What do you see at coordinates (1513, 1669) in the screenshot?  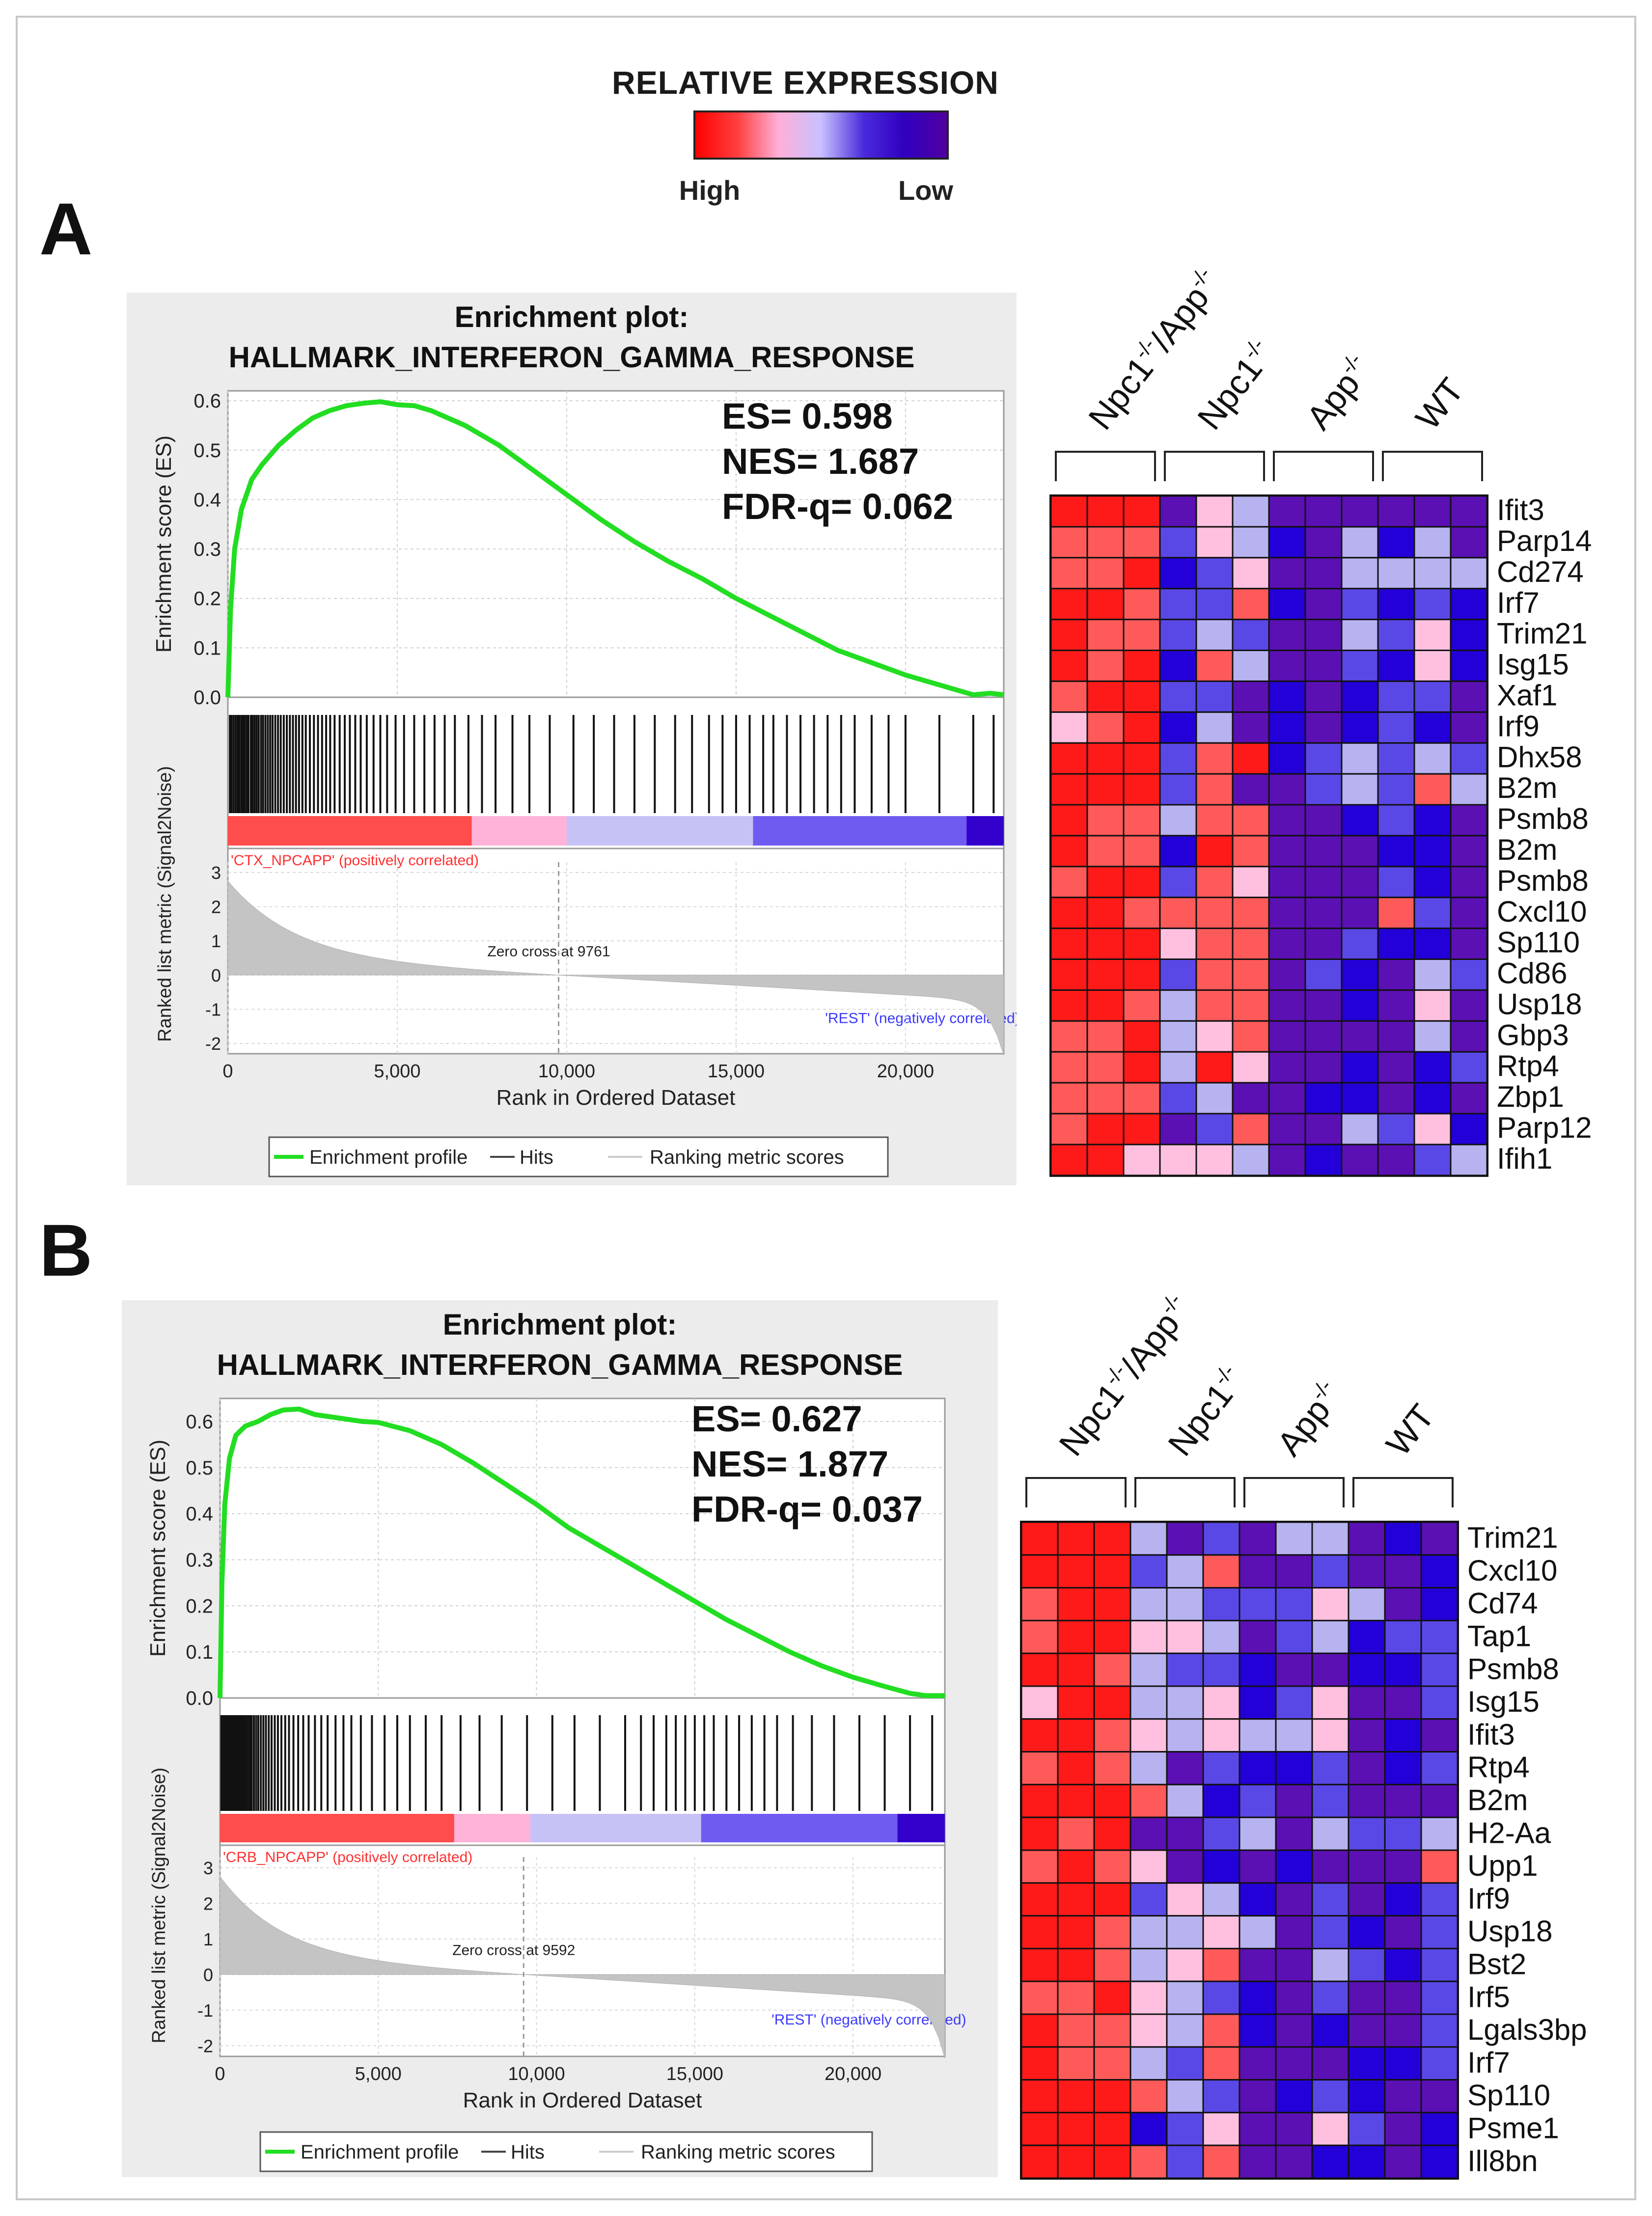 I see `gene-label: Psmb8` at bounding box center [1513, 1669].